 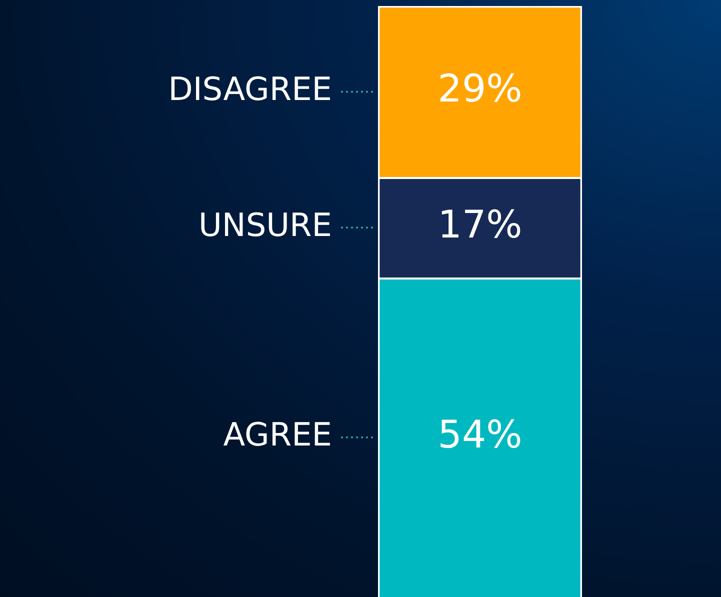 I want to click on data-label: 29%, so click(x=480, y=88).